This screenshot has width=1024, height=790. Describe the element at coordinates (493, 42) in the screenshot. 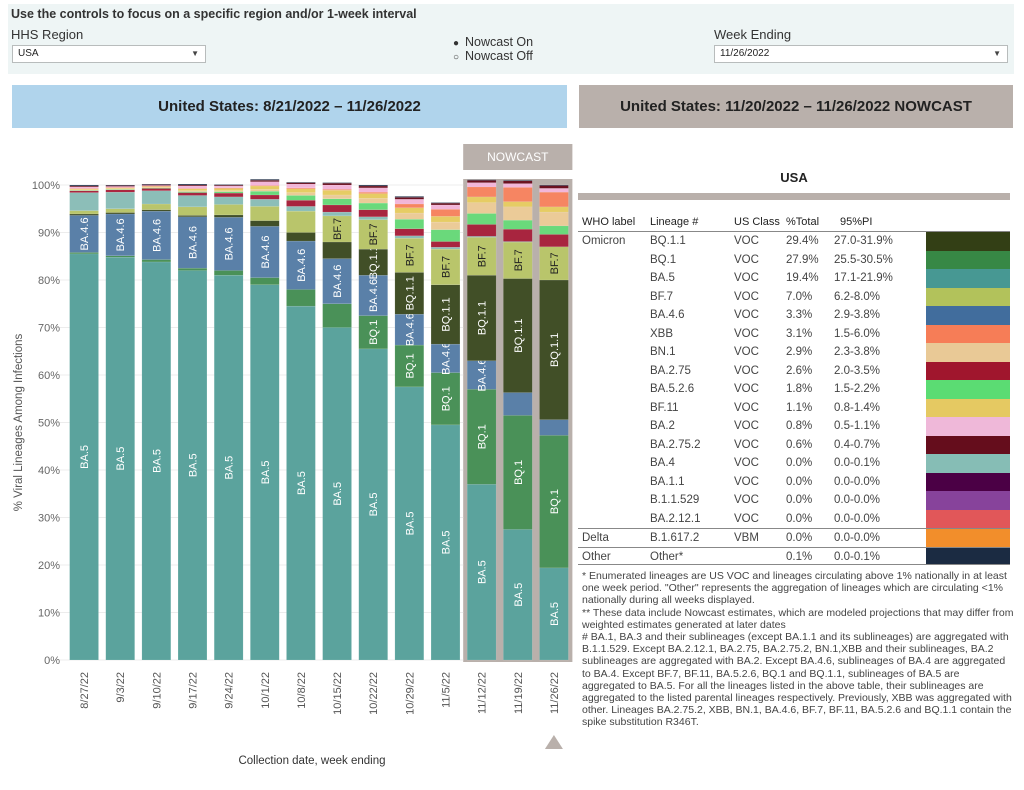

I see `nowcast-on-radio: ● Nowcast On` at that location.